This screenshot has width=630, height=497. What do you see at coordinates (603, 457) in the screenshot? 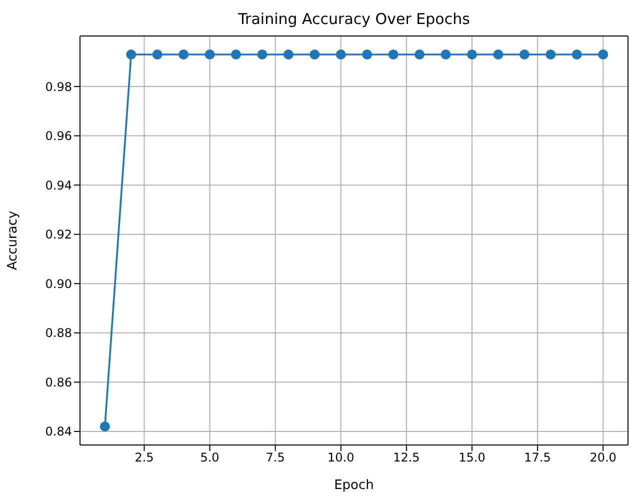
I see `x-tick-label: 20.0` at bounding box center [603, 457].